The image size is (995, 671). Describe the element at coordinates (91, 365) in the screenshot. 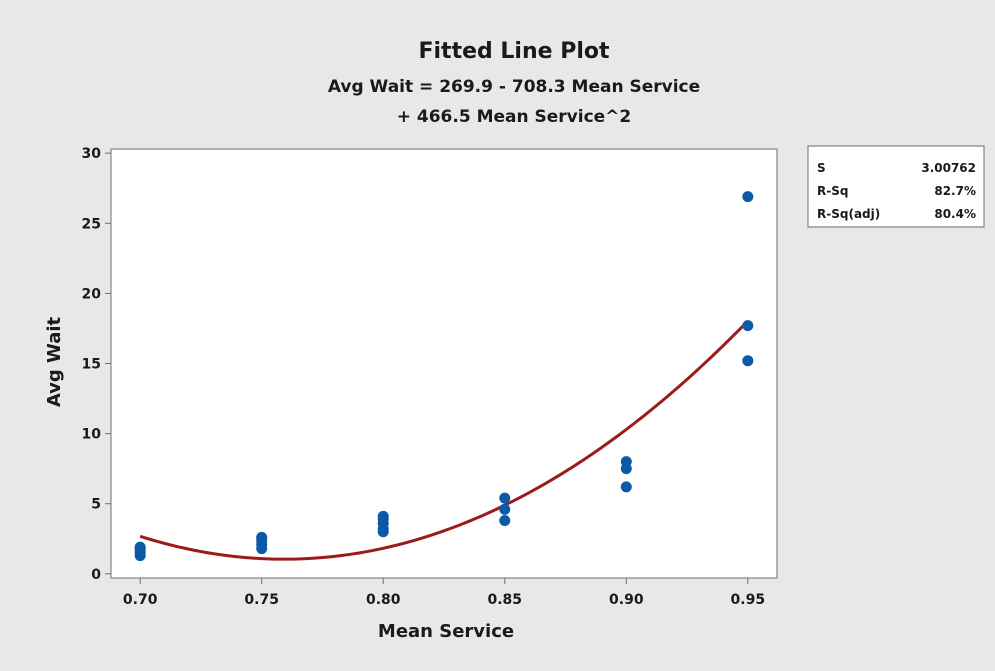

I see `y-tick-label: 15` at that location.